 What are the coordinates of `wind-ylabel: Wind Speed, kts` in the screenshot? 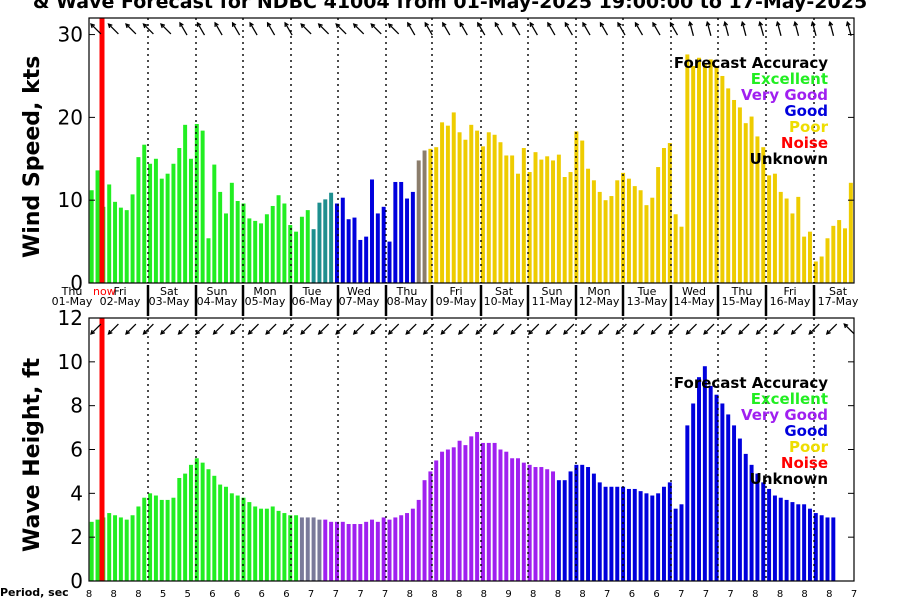 It's located at (32, 156).